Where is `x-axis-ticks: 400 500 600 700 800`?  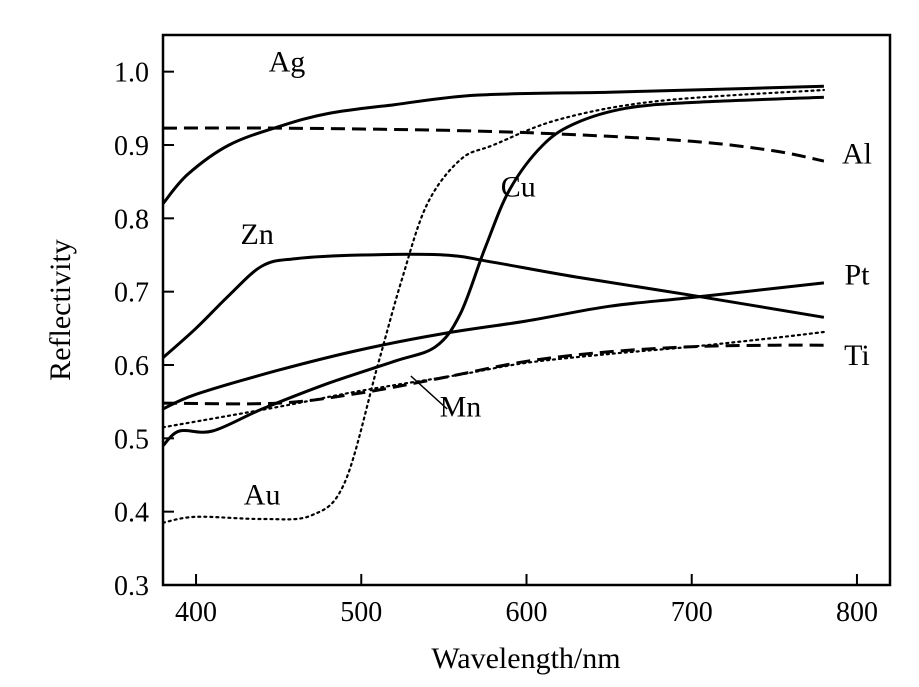 x-axis-ticks: 400 500 600 700 800 is located at coordinates (526, 601).